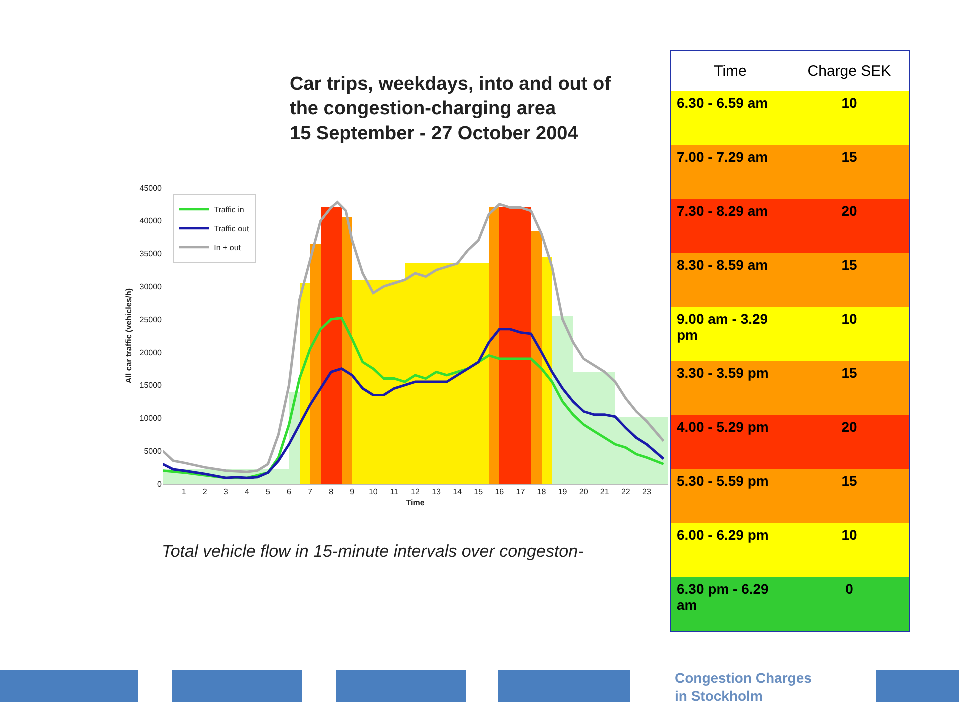  I want to click on y-tick-label: 5000, so click(153, 451).